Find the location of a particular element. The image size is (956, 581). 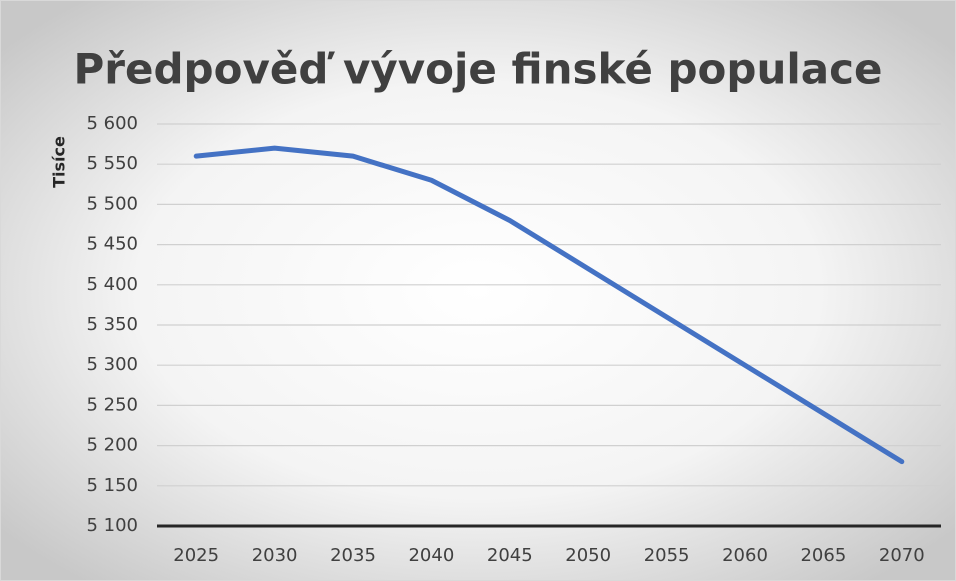

x-tick-label: 2030 is located at coordinates (275, 555).